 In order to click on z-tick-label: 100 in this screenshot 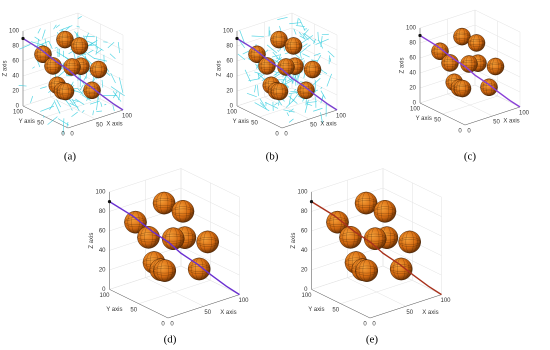, I will do `click(100, 192)`.